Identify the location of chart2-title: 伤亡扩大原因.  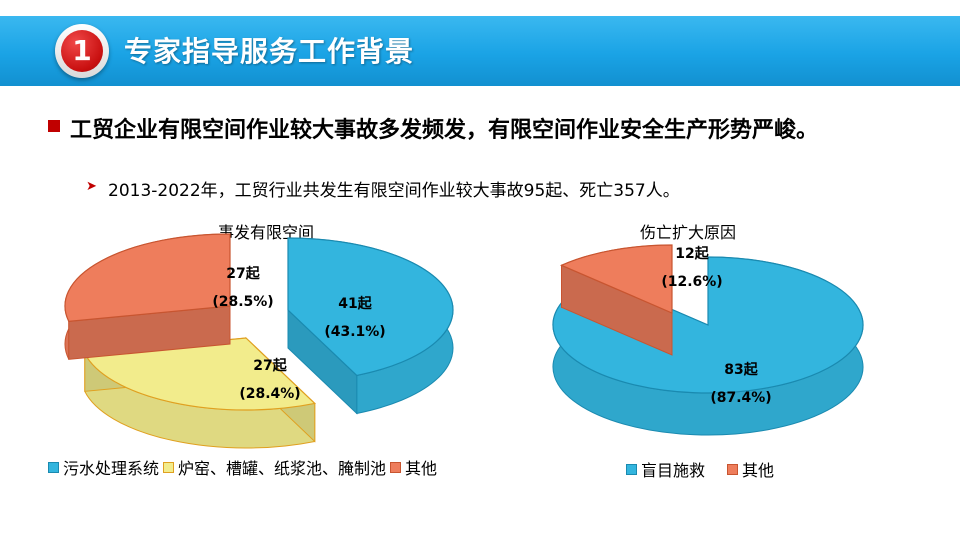
(688, 232).